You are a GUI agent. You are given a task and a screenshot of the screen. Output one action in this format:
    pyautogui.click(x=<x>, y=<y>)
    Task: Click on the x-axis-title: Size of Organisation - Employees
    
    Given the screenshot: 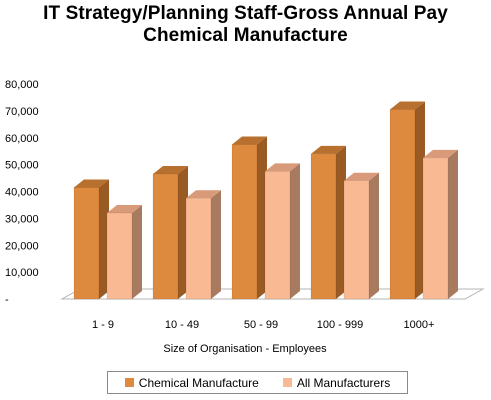 What is the action you would take?
    pyautogui.click(x=245, y=349)
    